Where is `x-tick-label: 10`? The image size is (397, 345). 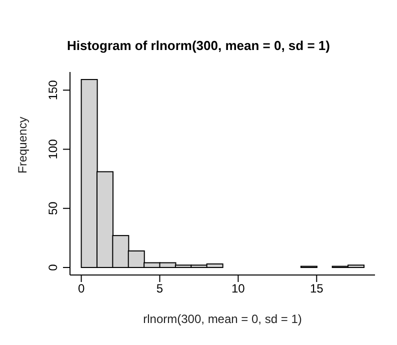 x-tick-label: 10 is located at coordinates (239, 289).